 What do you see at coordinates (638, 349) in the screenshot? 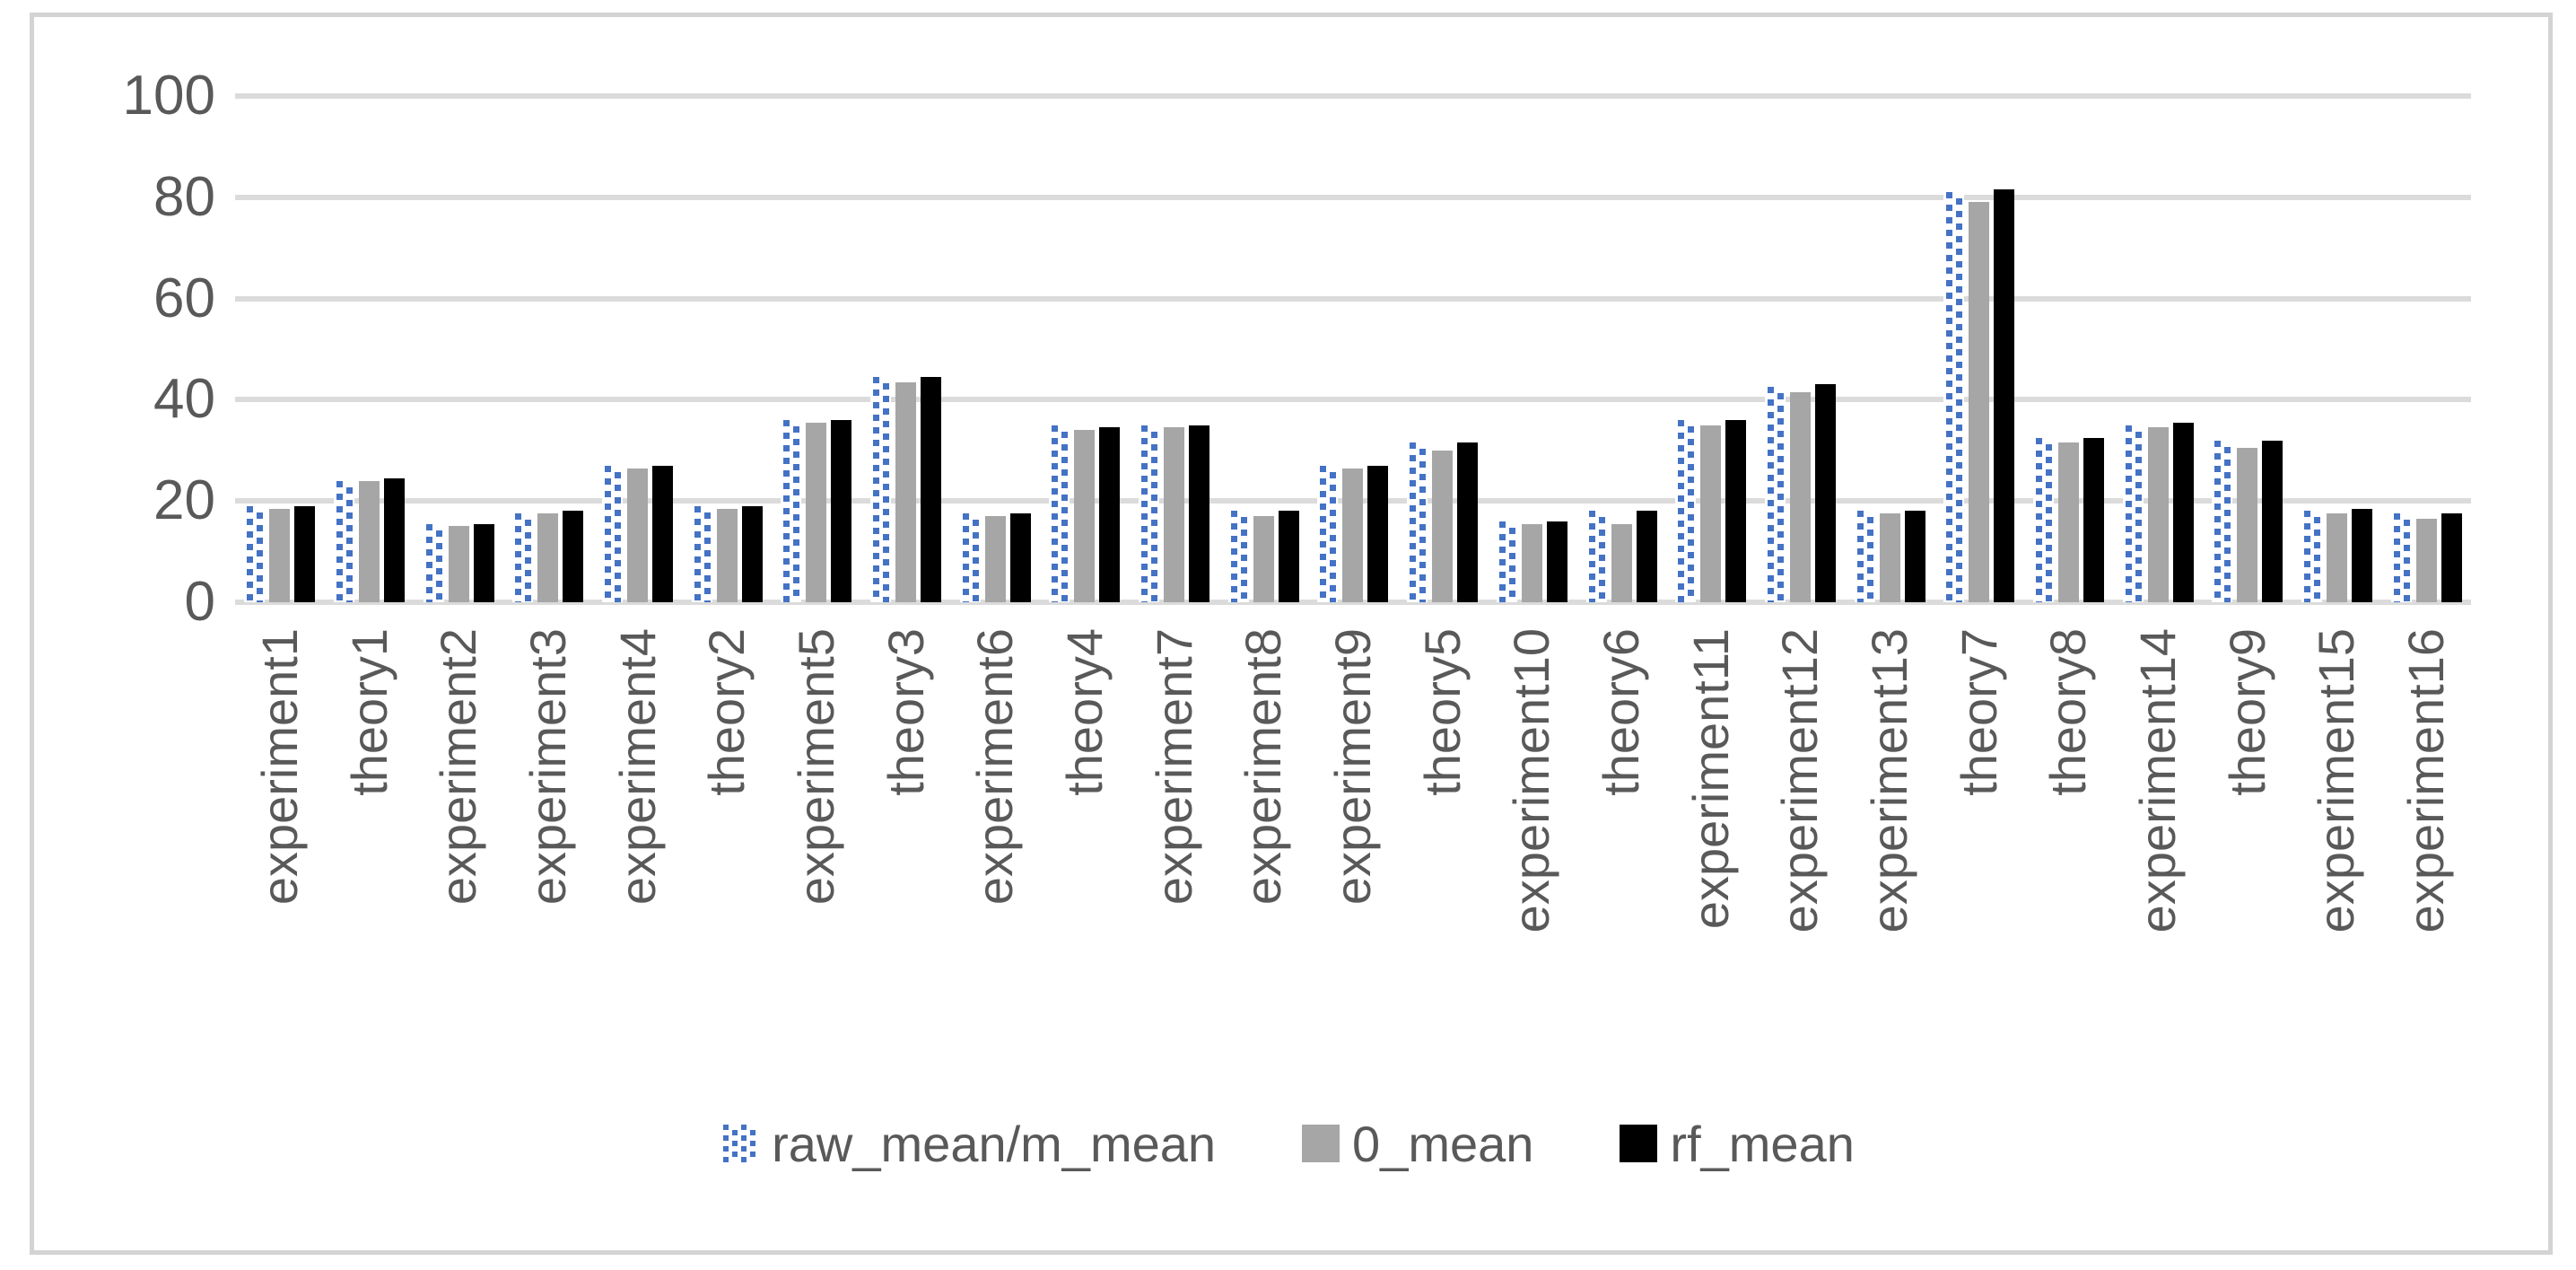
I see `bar-group-experiment4` at bounding box center [638, 349].